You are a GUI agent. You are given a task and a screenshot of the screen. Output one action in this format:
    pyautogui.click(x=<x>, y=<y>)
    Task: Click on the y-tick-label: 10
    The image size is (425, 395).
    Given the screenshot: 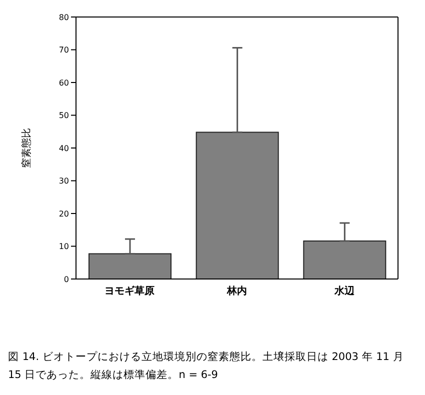 What is the action you would take?
    pyautogui.click(x=63, y=247)
    